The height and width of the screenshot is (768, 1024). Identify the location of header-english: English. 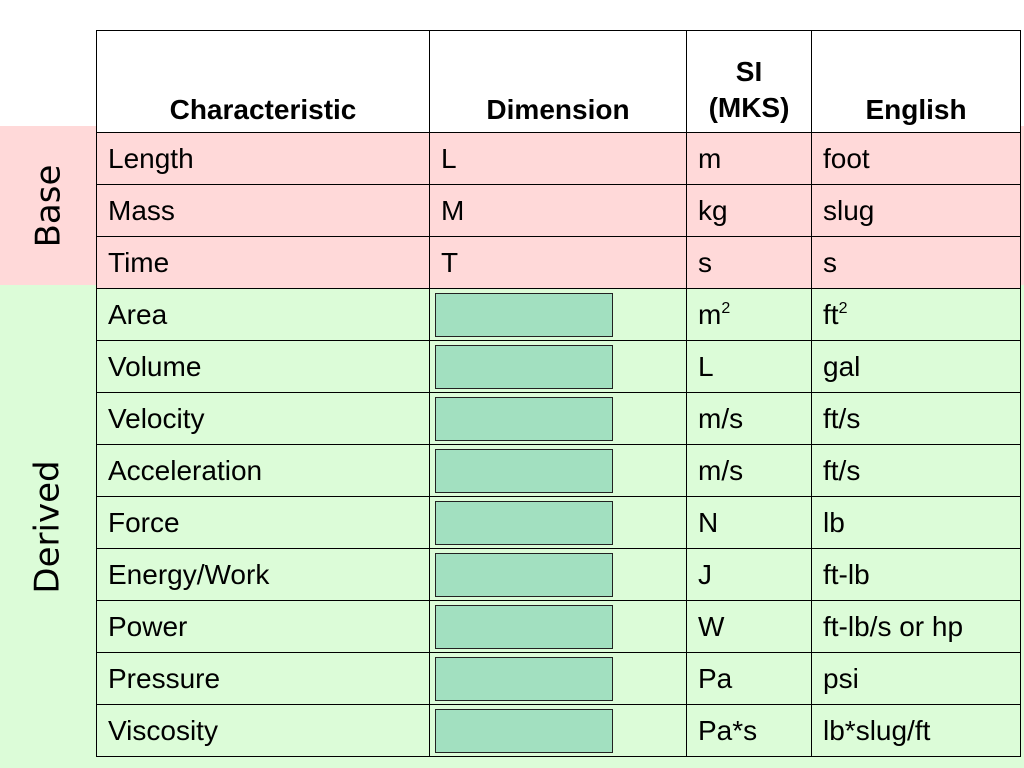
(916, 81).